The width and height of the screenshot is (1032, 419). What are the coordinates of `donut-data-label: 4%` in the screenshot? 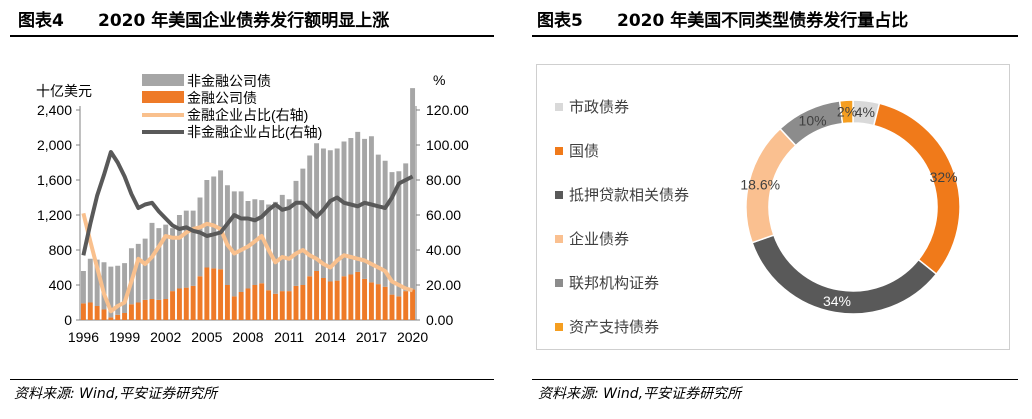 It's located at (865, 112).